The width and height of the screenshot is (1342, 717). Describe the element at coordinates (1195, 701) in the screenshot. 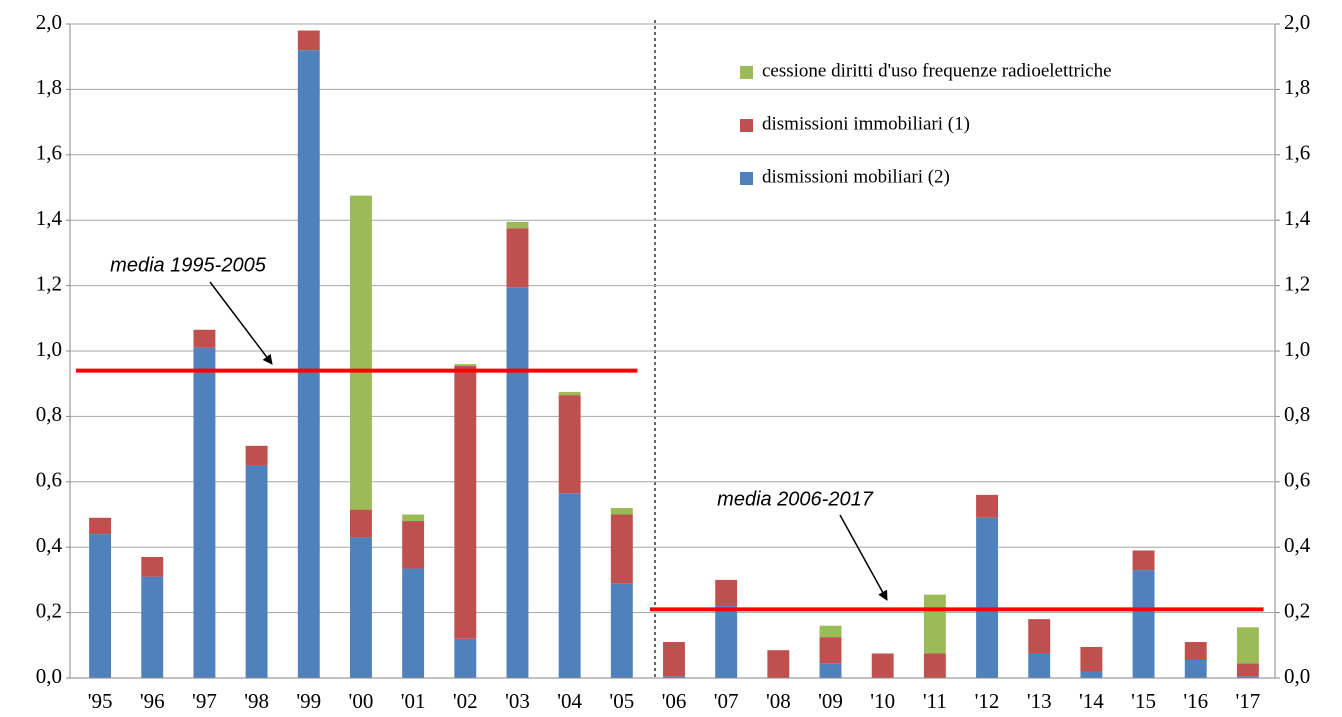

I see `x-tick-label: '16` at that location.